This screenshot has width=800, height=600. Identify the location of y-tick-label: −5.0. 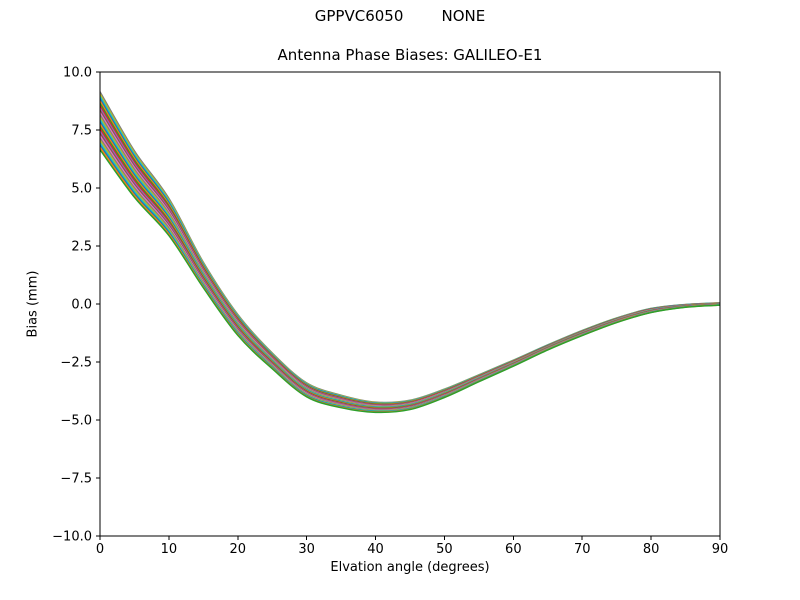
(76, 421).